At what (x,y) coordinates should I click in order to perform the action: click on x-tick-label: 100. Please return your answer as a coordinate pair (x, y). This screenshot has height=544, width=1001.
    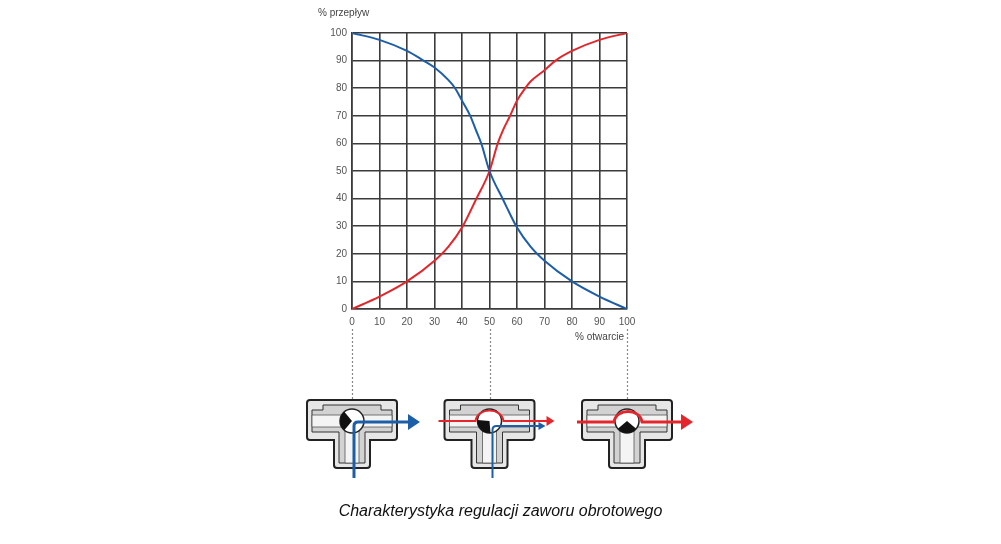
    Looking at the image, I should click on (627, 321).